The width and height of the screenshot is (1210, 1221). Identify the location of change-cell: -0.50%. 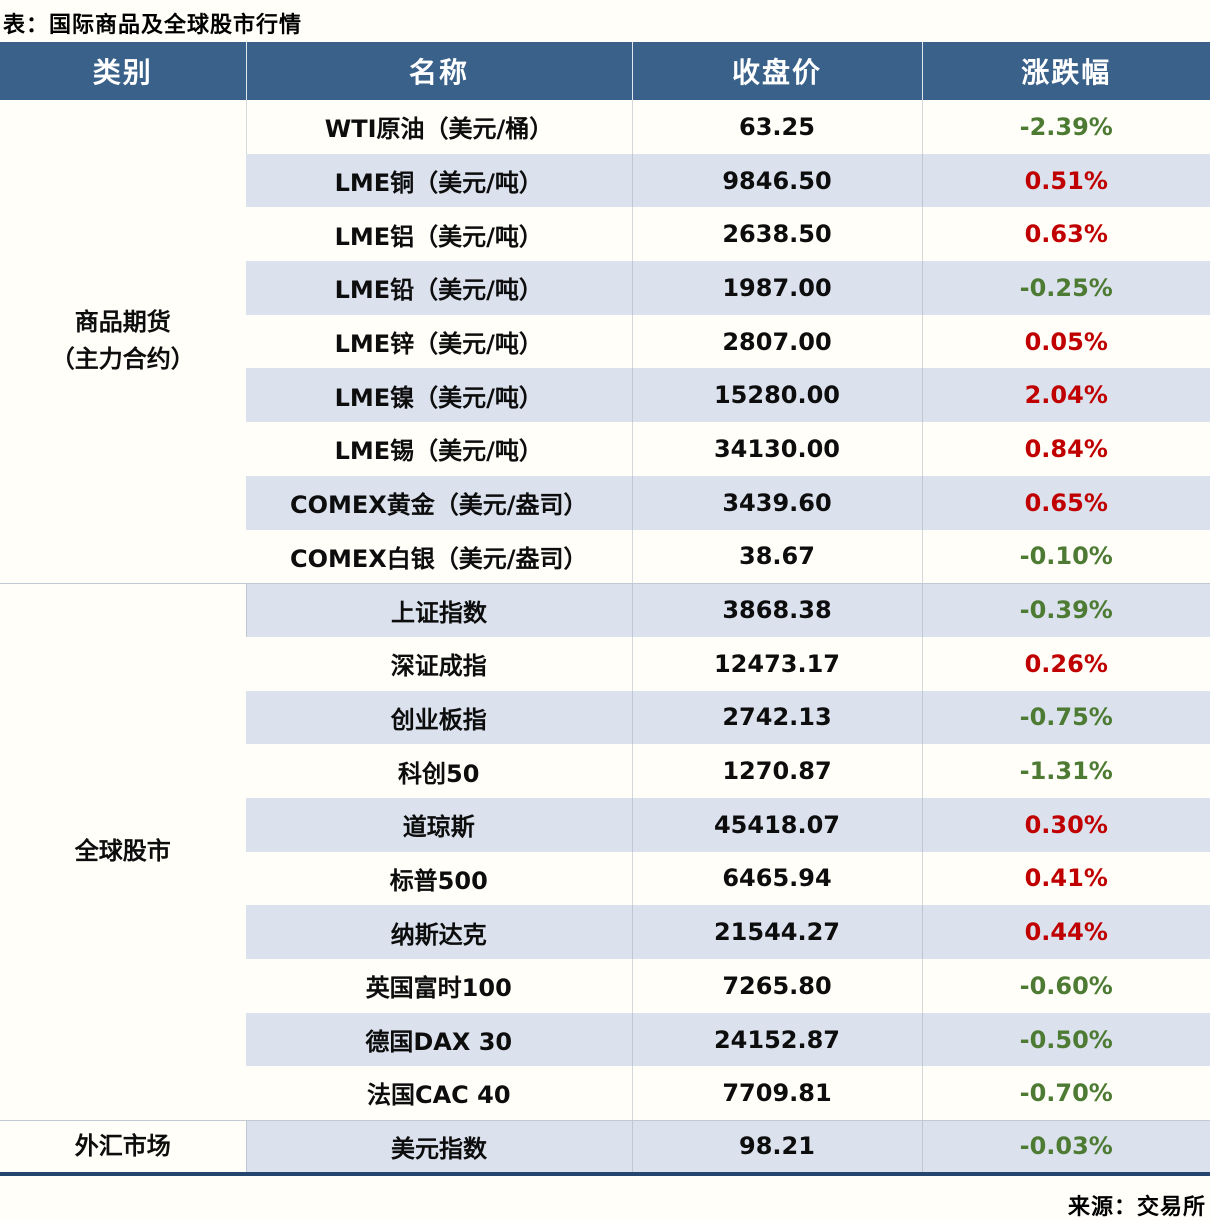
(1065, 1039).